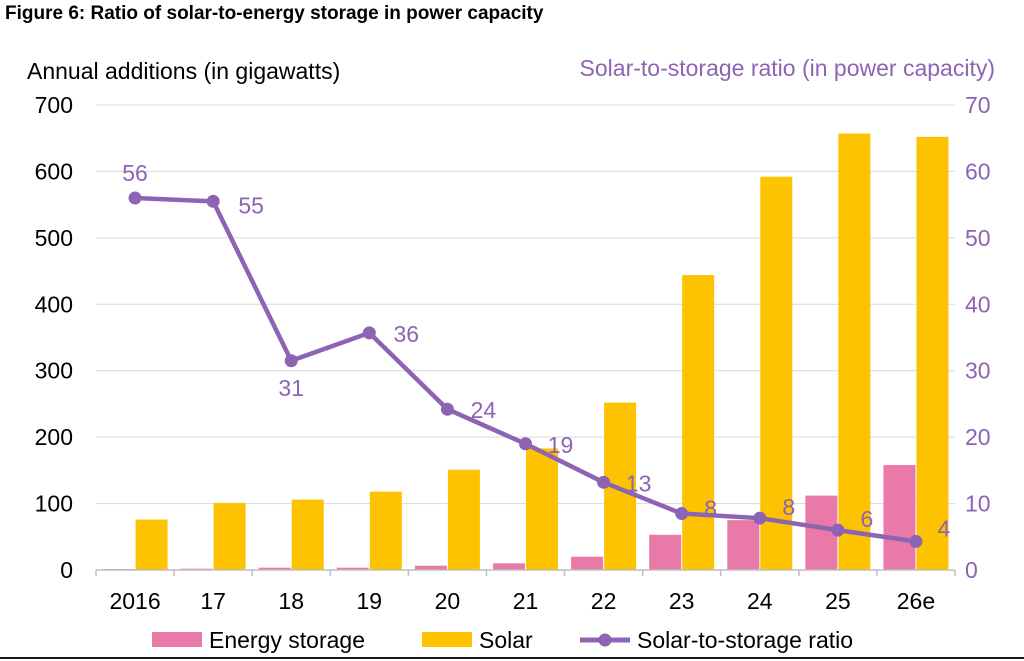  Describe the element at coordinates (526, 601) in the screenshot. I see `x-tick-label: 21` at that location.